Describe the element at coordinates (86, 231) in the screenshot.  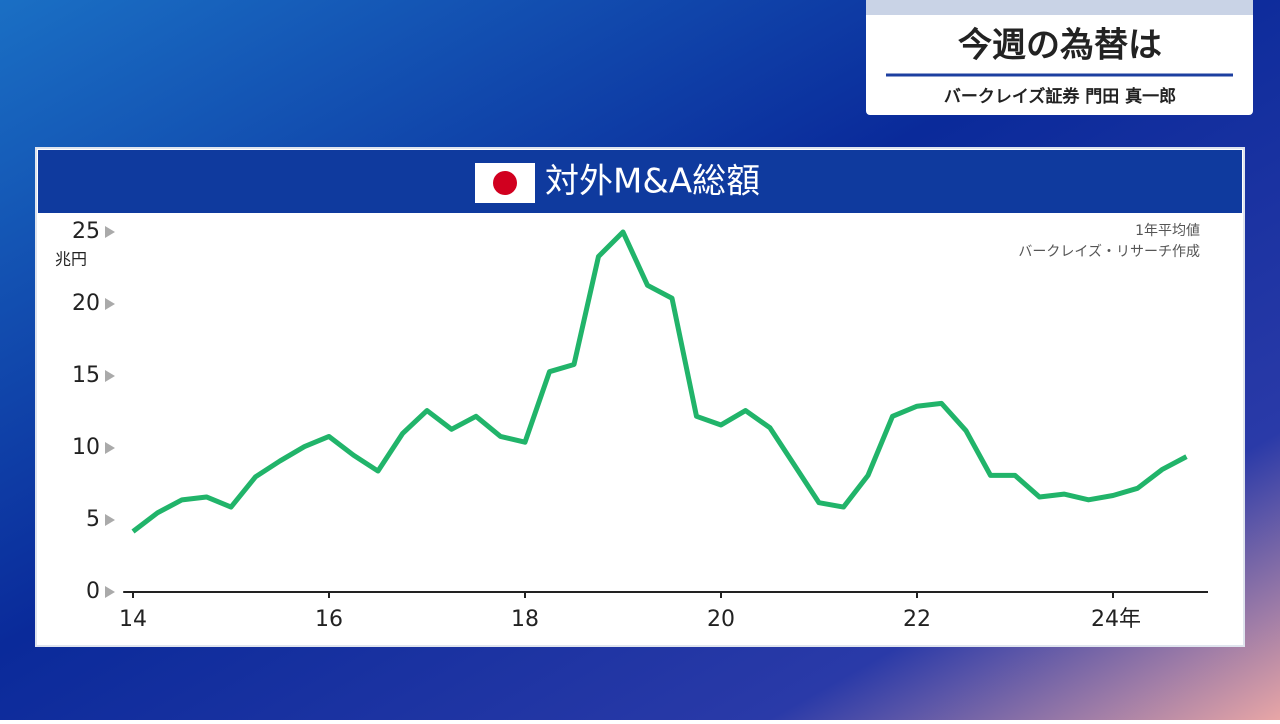
I see `y-tick-label: 25` at that location.